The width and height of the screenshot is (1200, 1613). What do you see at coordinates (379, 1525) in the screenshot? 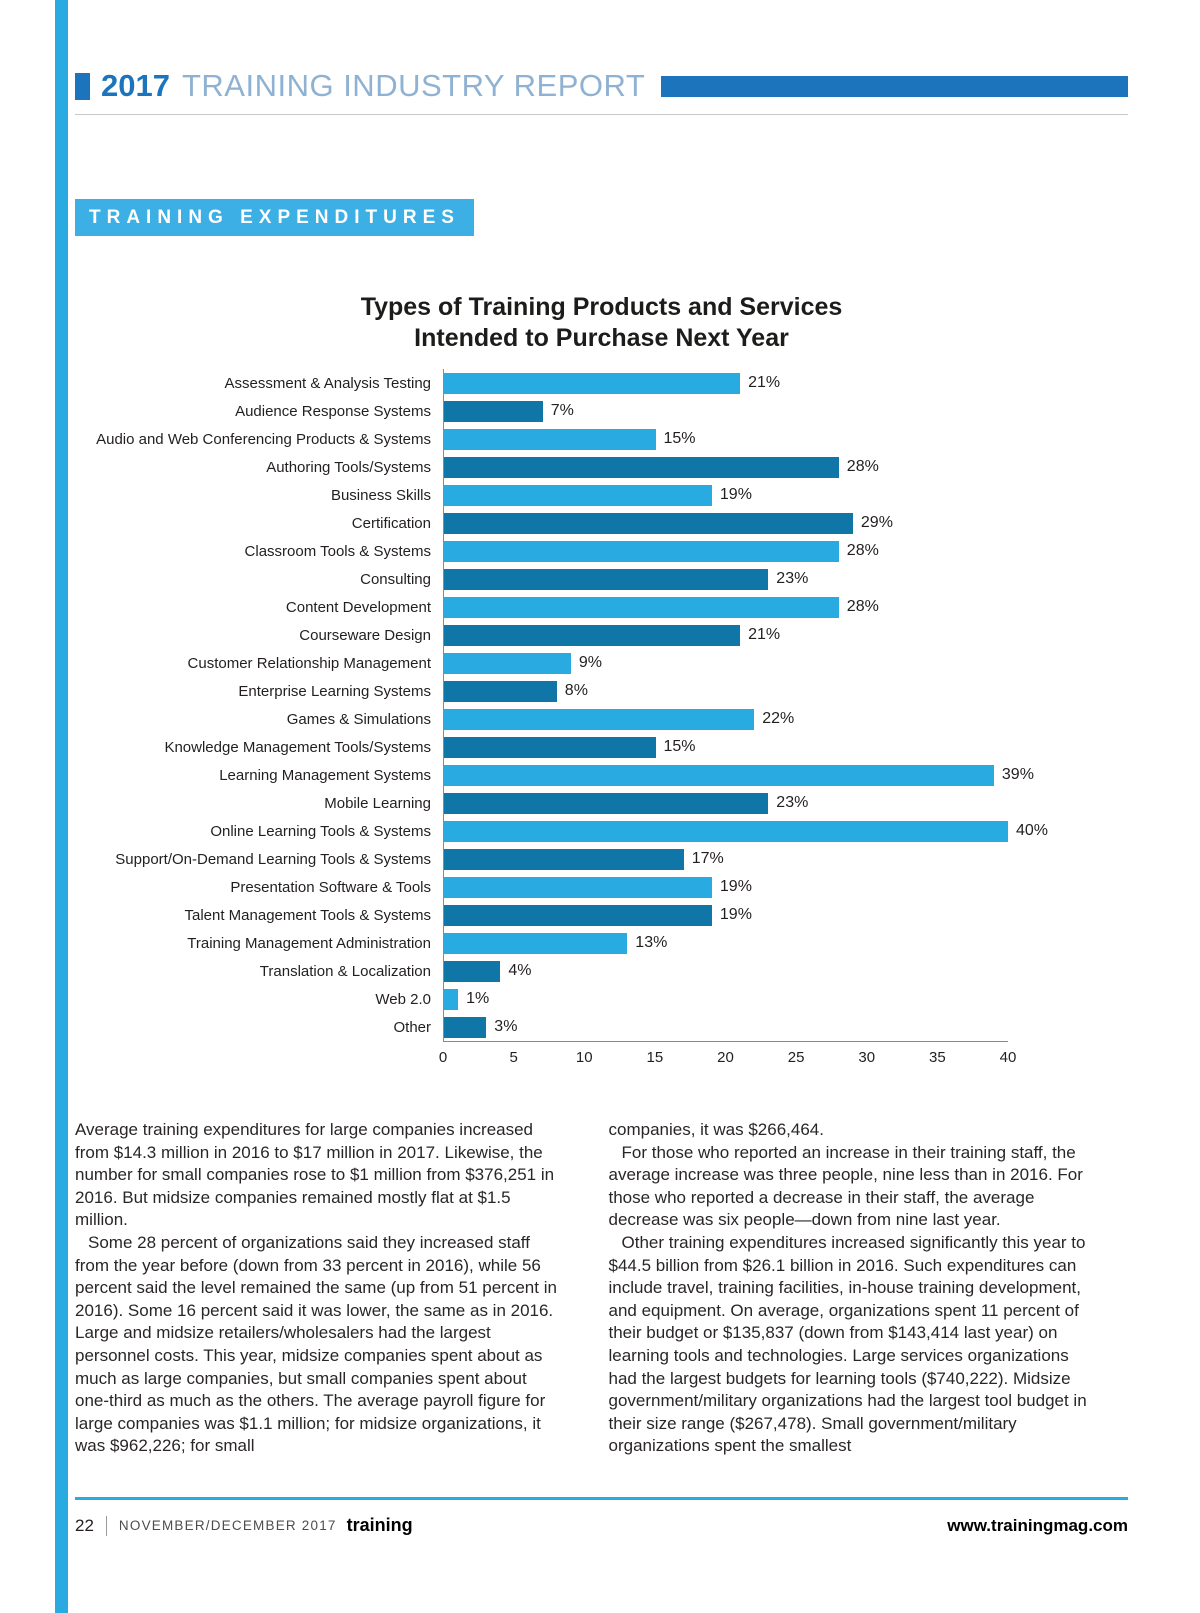
I see `footer-magazine-wordmark: training` at bounding box center [379, 1525].